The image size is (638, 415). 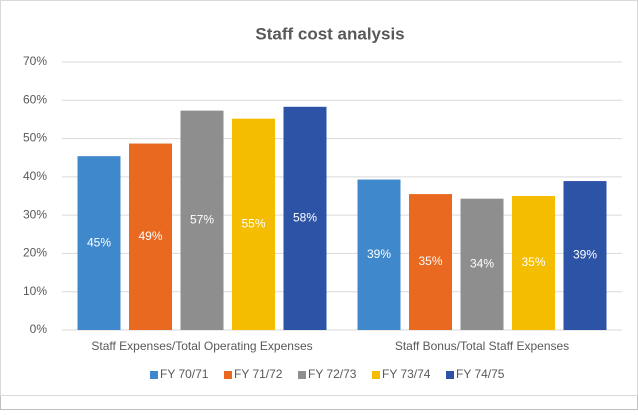 I want to click on y-tick-label: 0%, so click(x=39, y=329).